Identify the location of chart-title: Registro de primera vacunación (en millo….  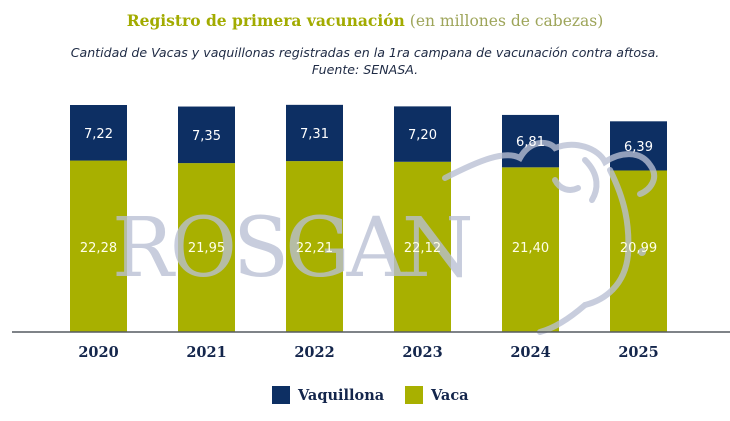
(365, 20).